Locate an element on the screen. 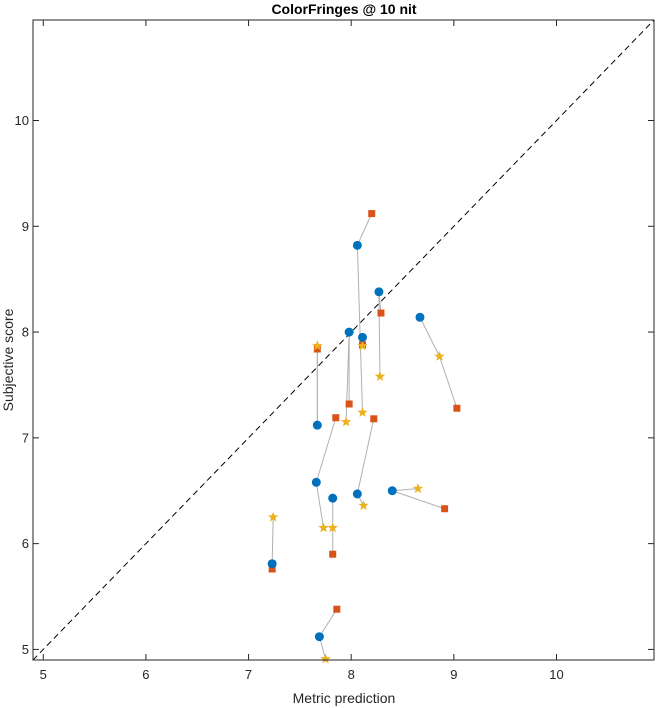 This screenshot has height=708, width=656. x-tick-label: 7 is located at coordinates (248, 674).